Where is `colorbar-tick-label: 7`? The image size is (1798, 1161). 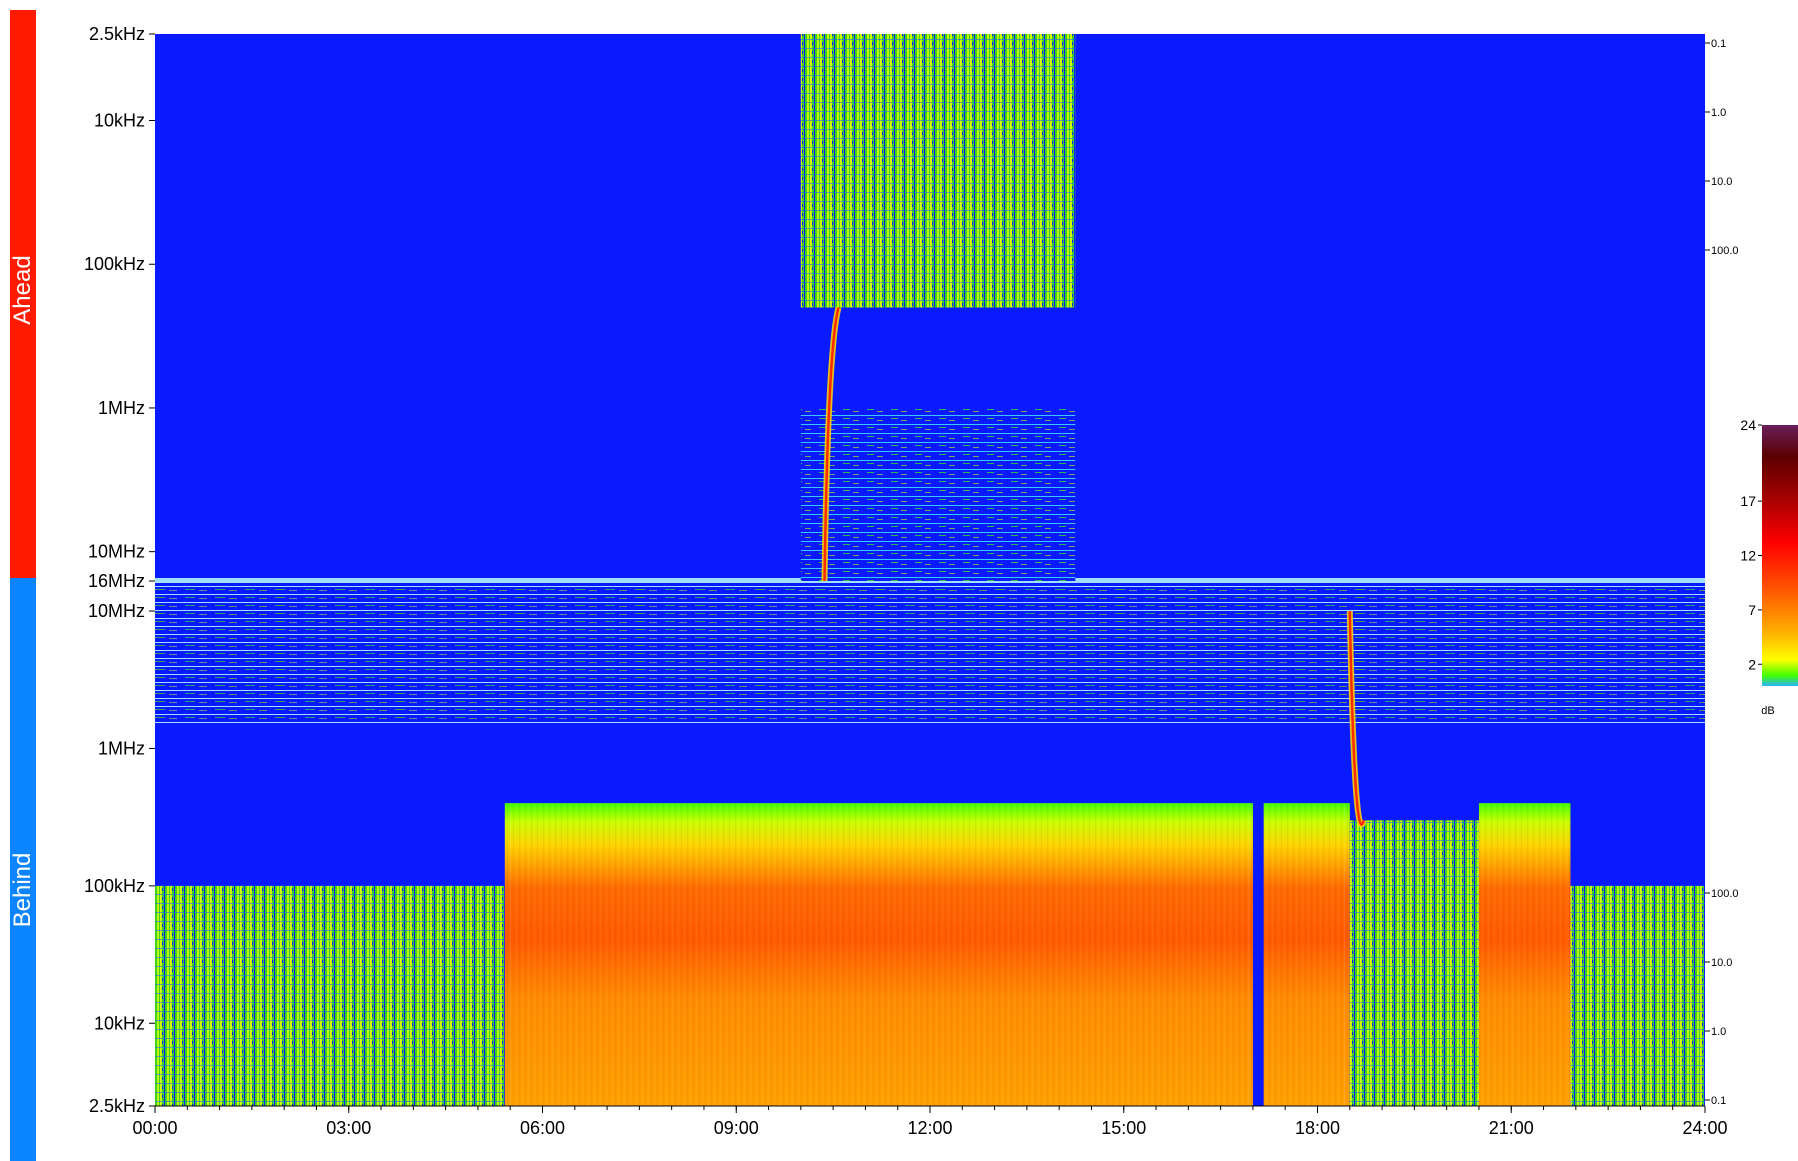
colorbar-tick-label: 7 is located at coordinates (1752, 610).